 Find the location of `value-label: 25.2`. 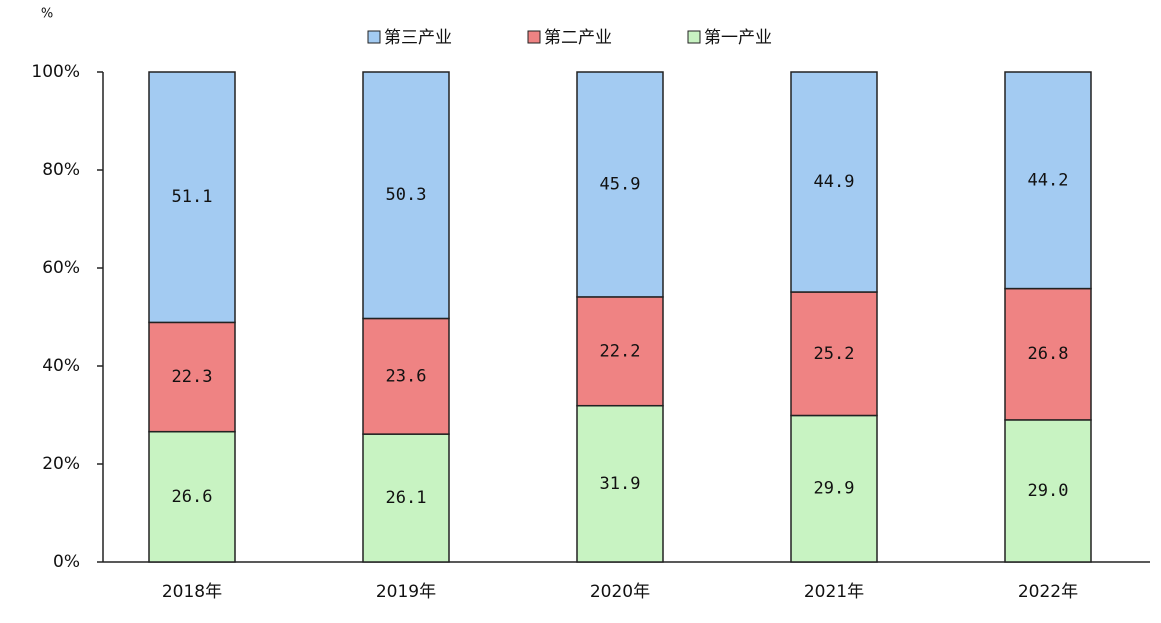

value-label: 25.2 is located at coordinates (834, 354).